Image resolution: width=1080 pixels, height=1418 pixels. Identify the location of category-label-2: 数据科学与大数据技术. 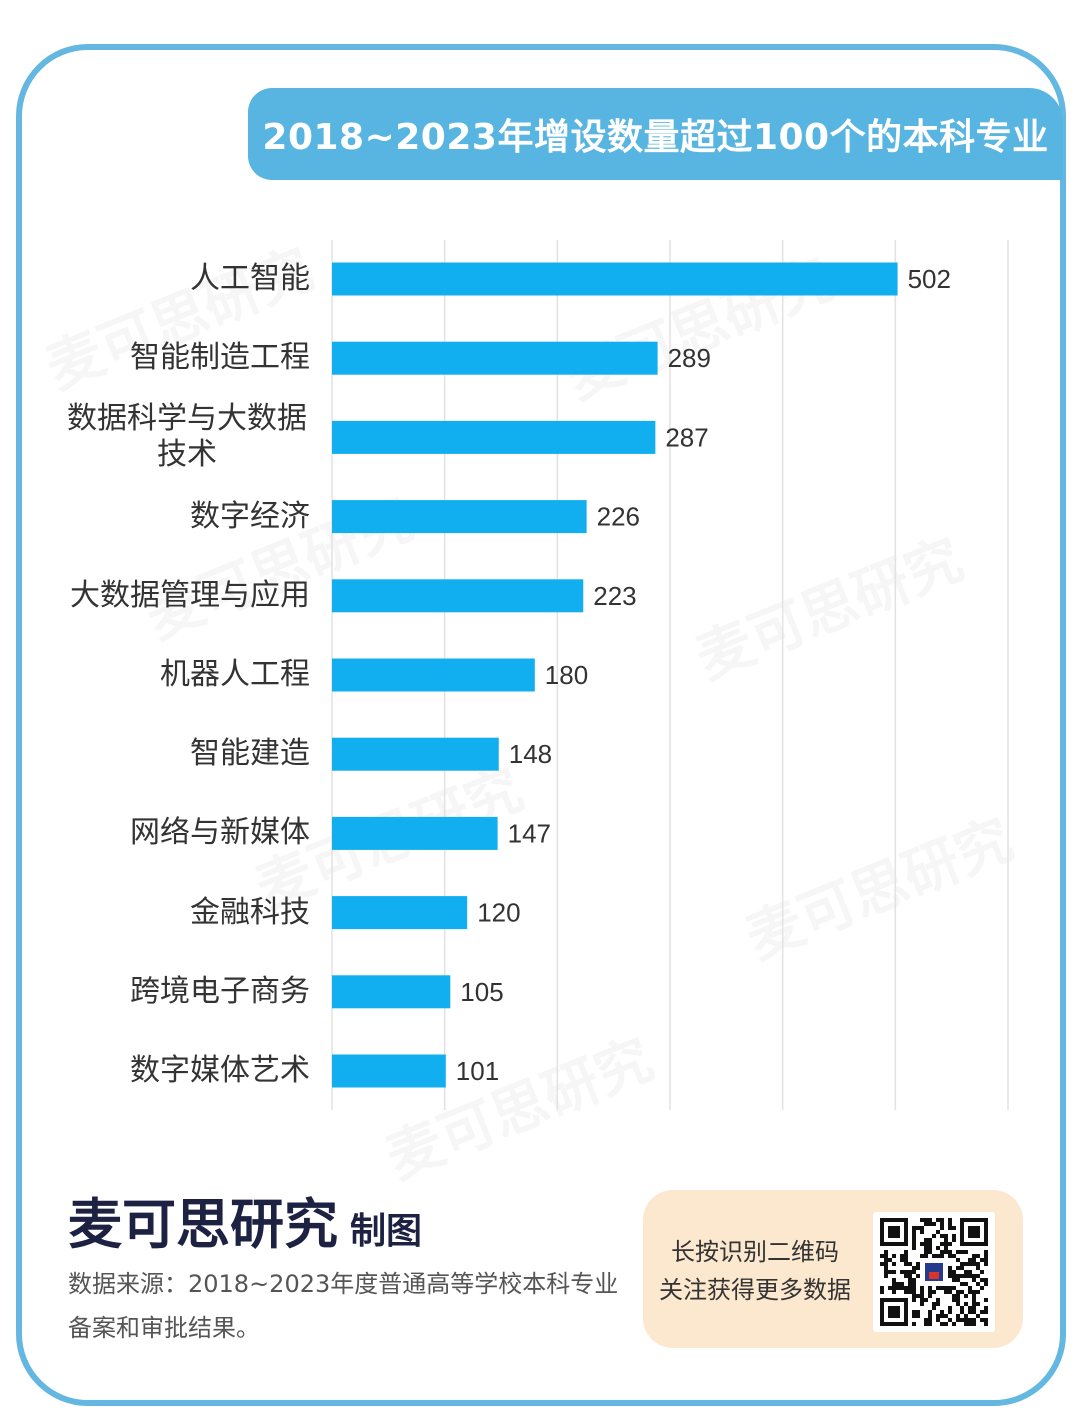
(187, 437).